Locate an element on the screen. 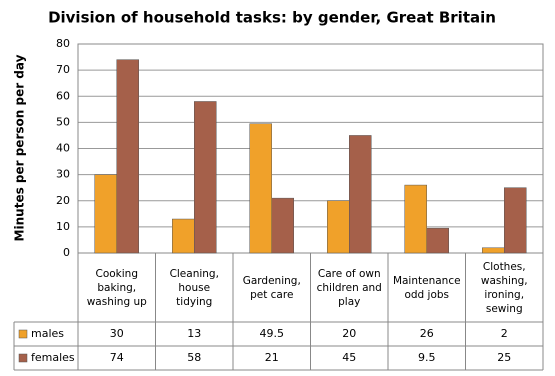 Image resolution: width=555 pixels, height=376 pixels. x-tick-label: Clothes, washing, ironing, sewing is located at coordinates (504, 287).